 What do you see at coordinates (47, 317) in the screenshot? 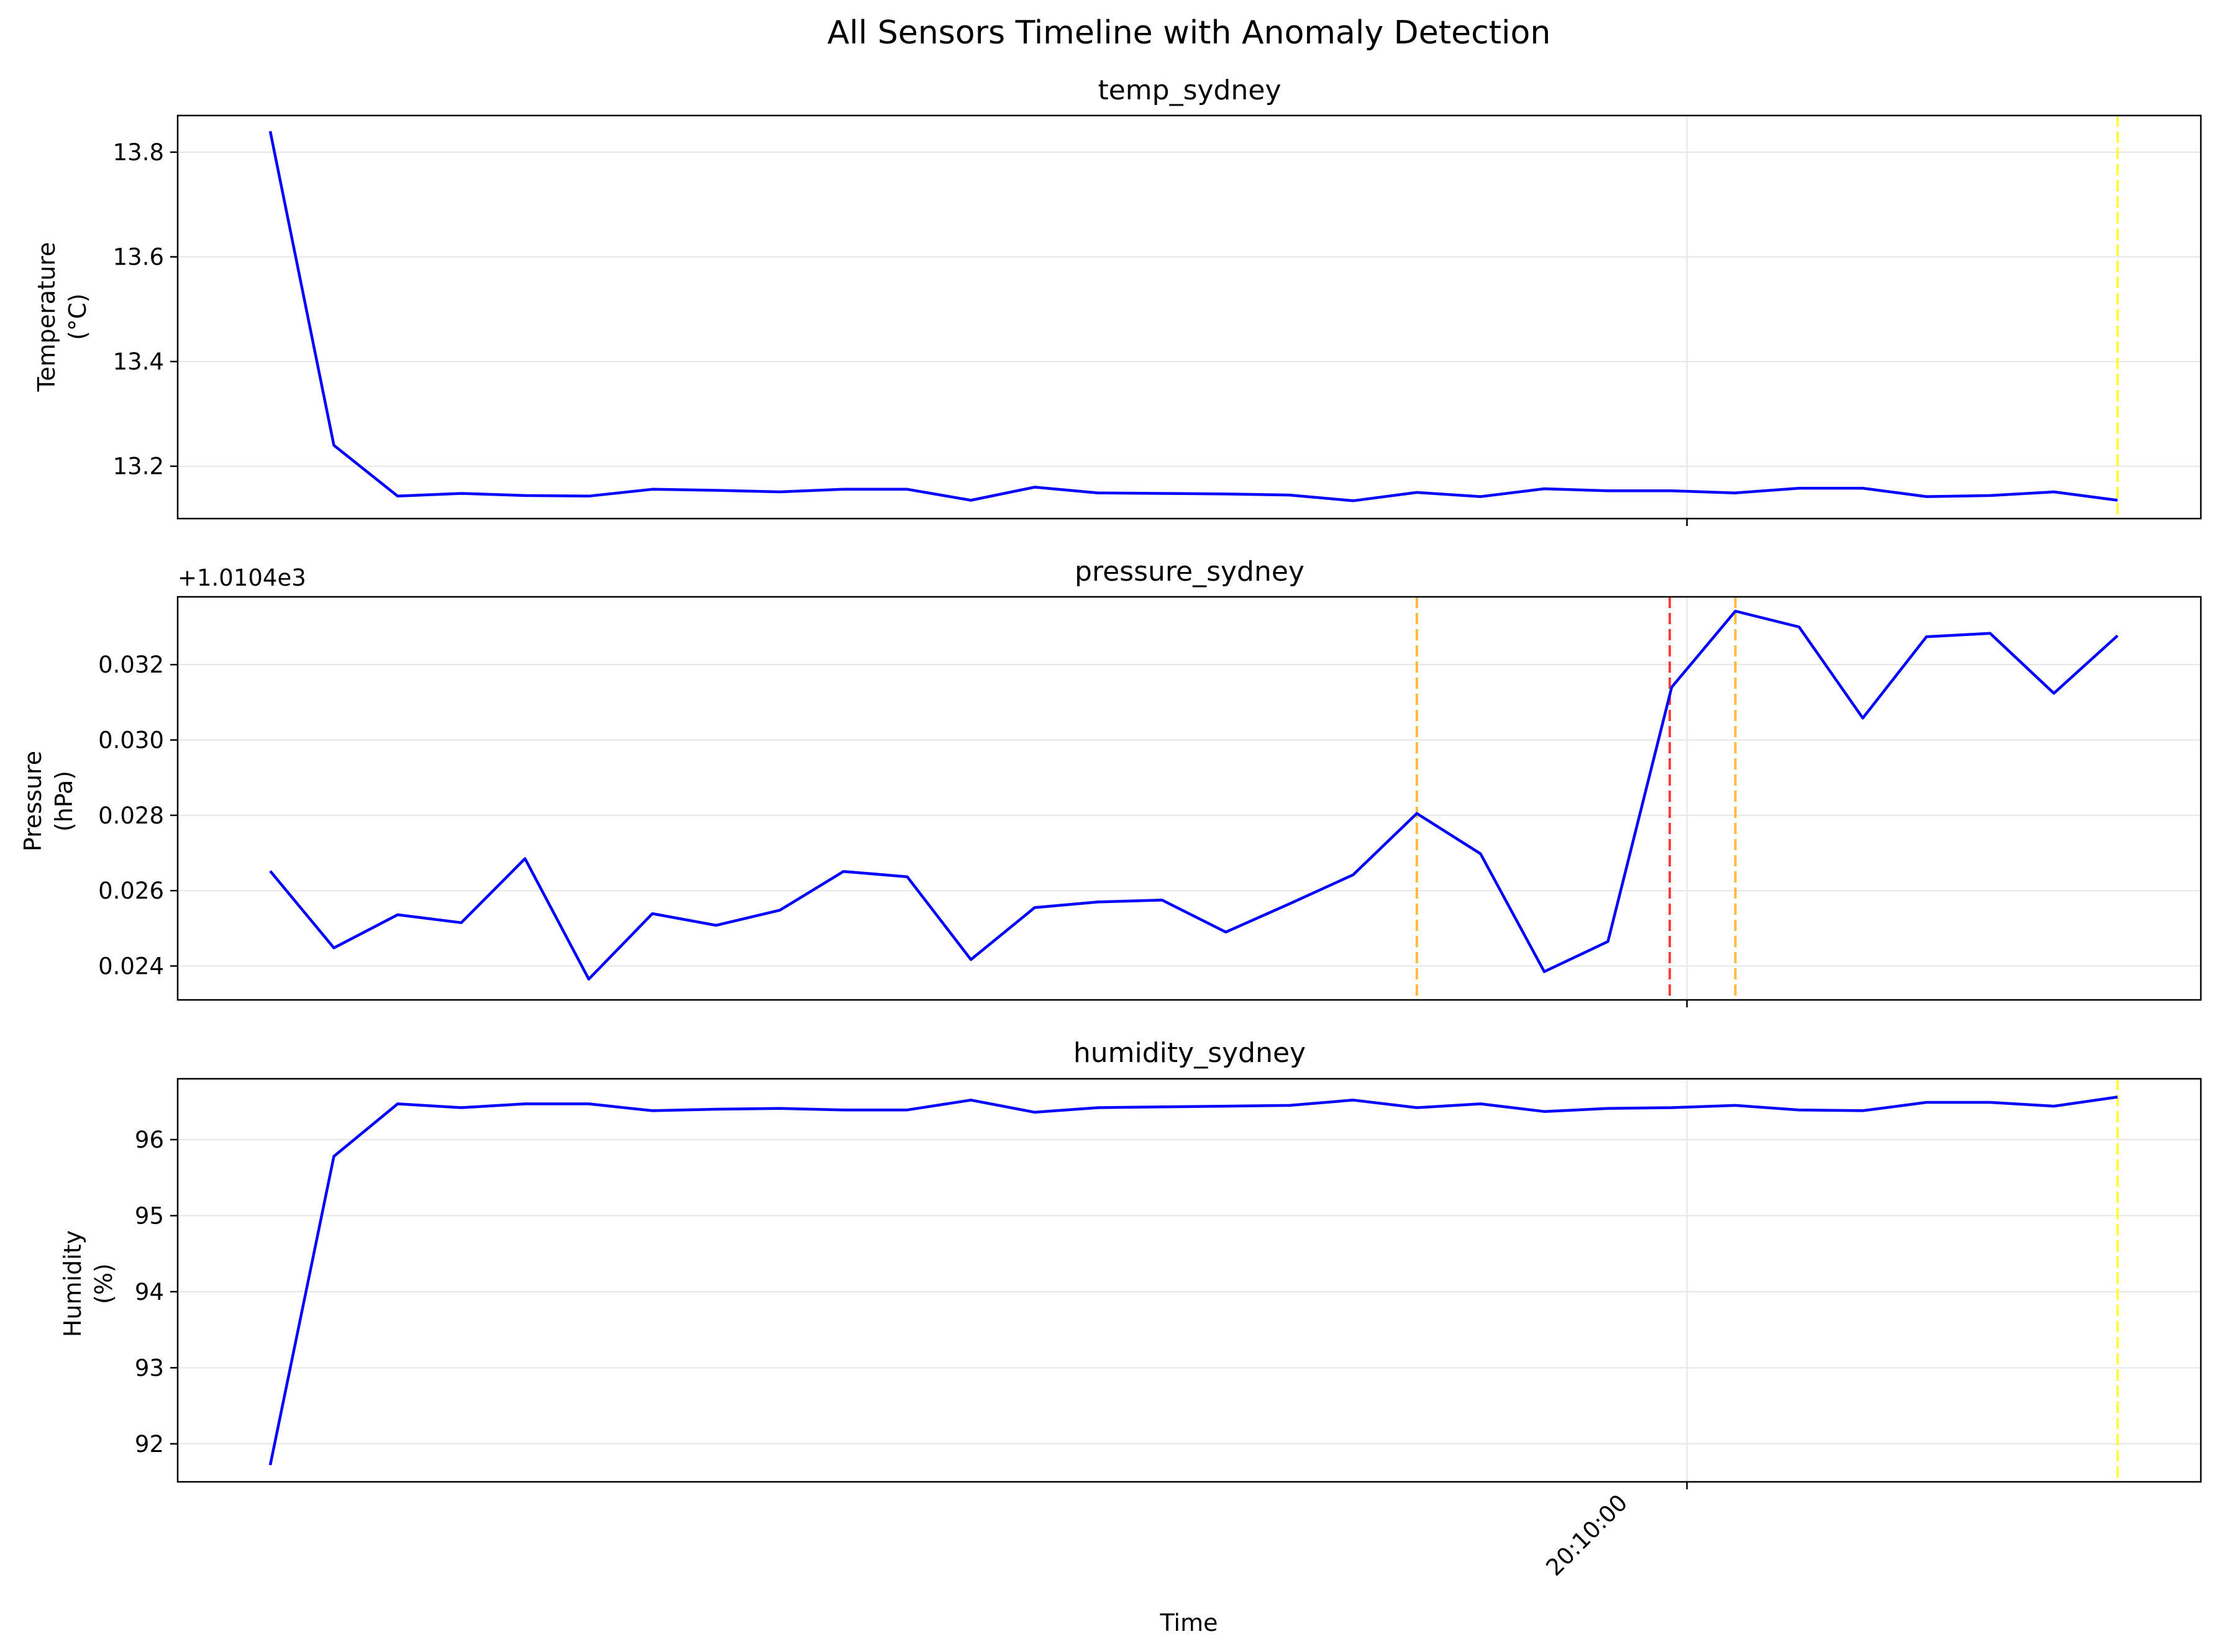
I see `temp-ylabel-line1: Temperature` at bounding box center [47, 317].